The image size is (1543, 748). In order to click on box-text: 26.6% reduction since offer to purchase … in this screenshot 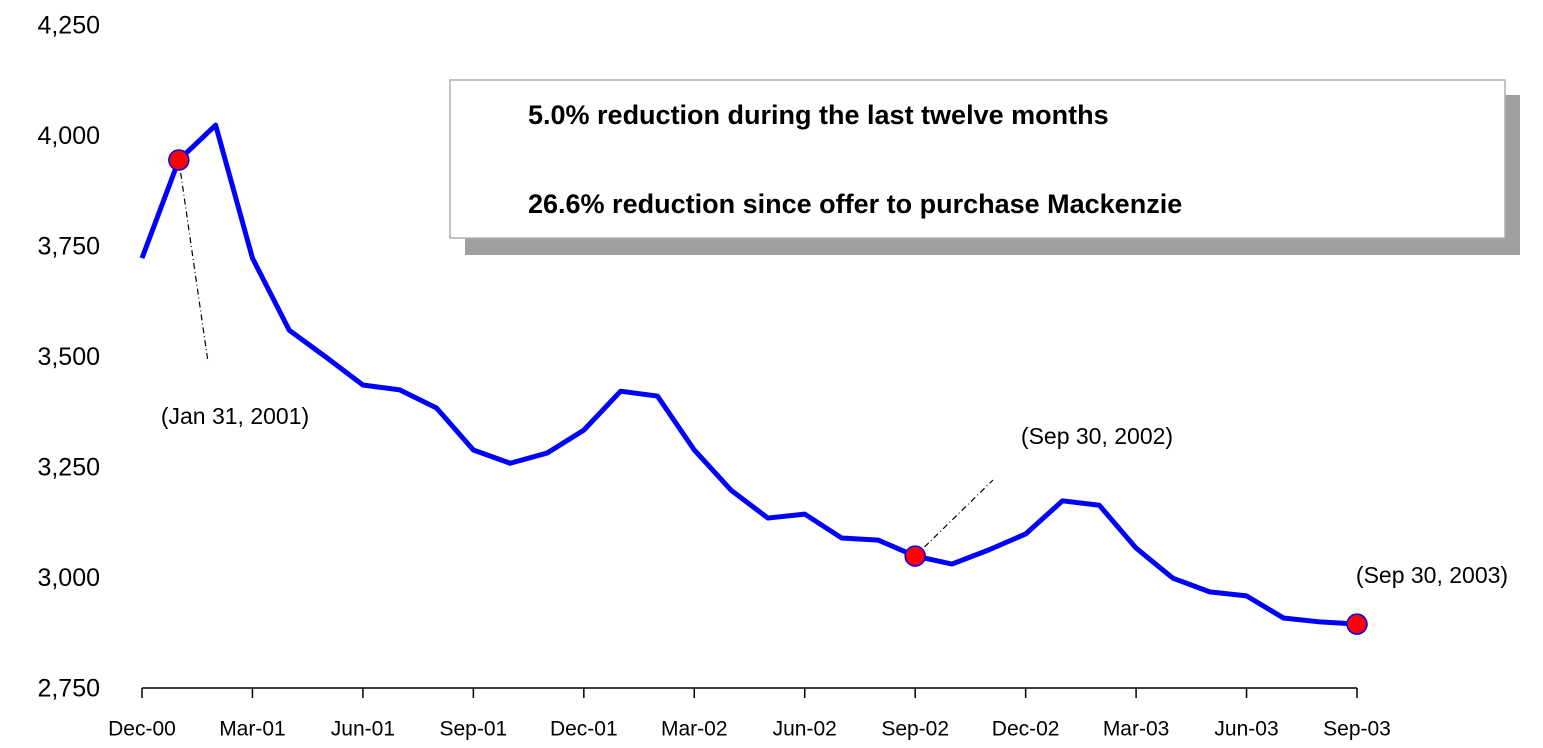, I will do `click(855, 204)`.